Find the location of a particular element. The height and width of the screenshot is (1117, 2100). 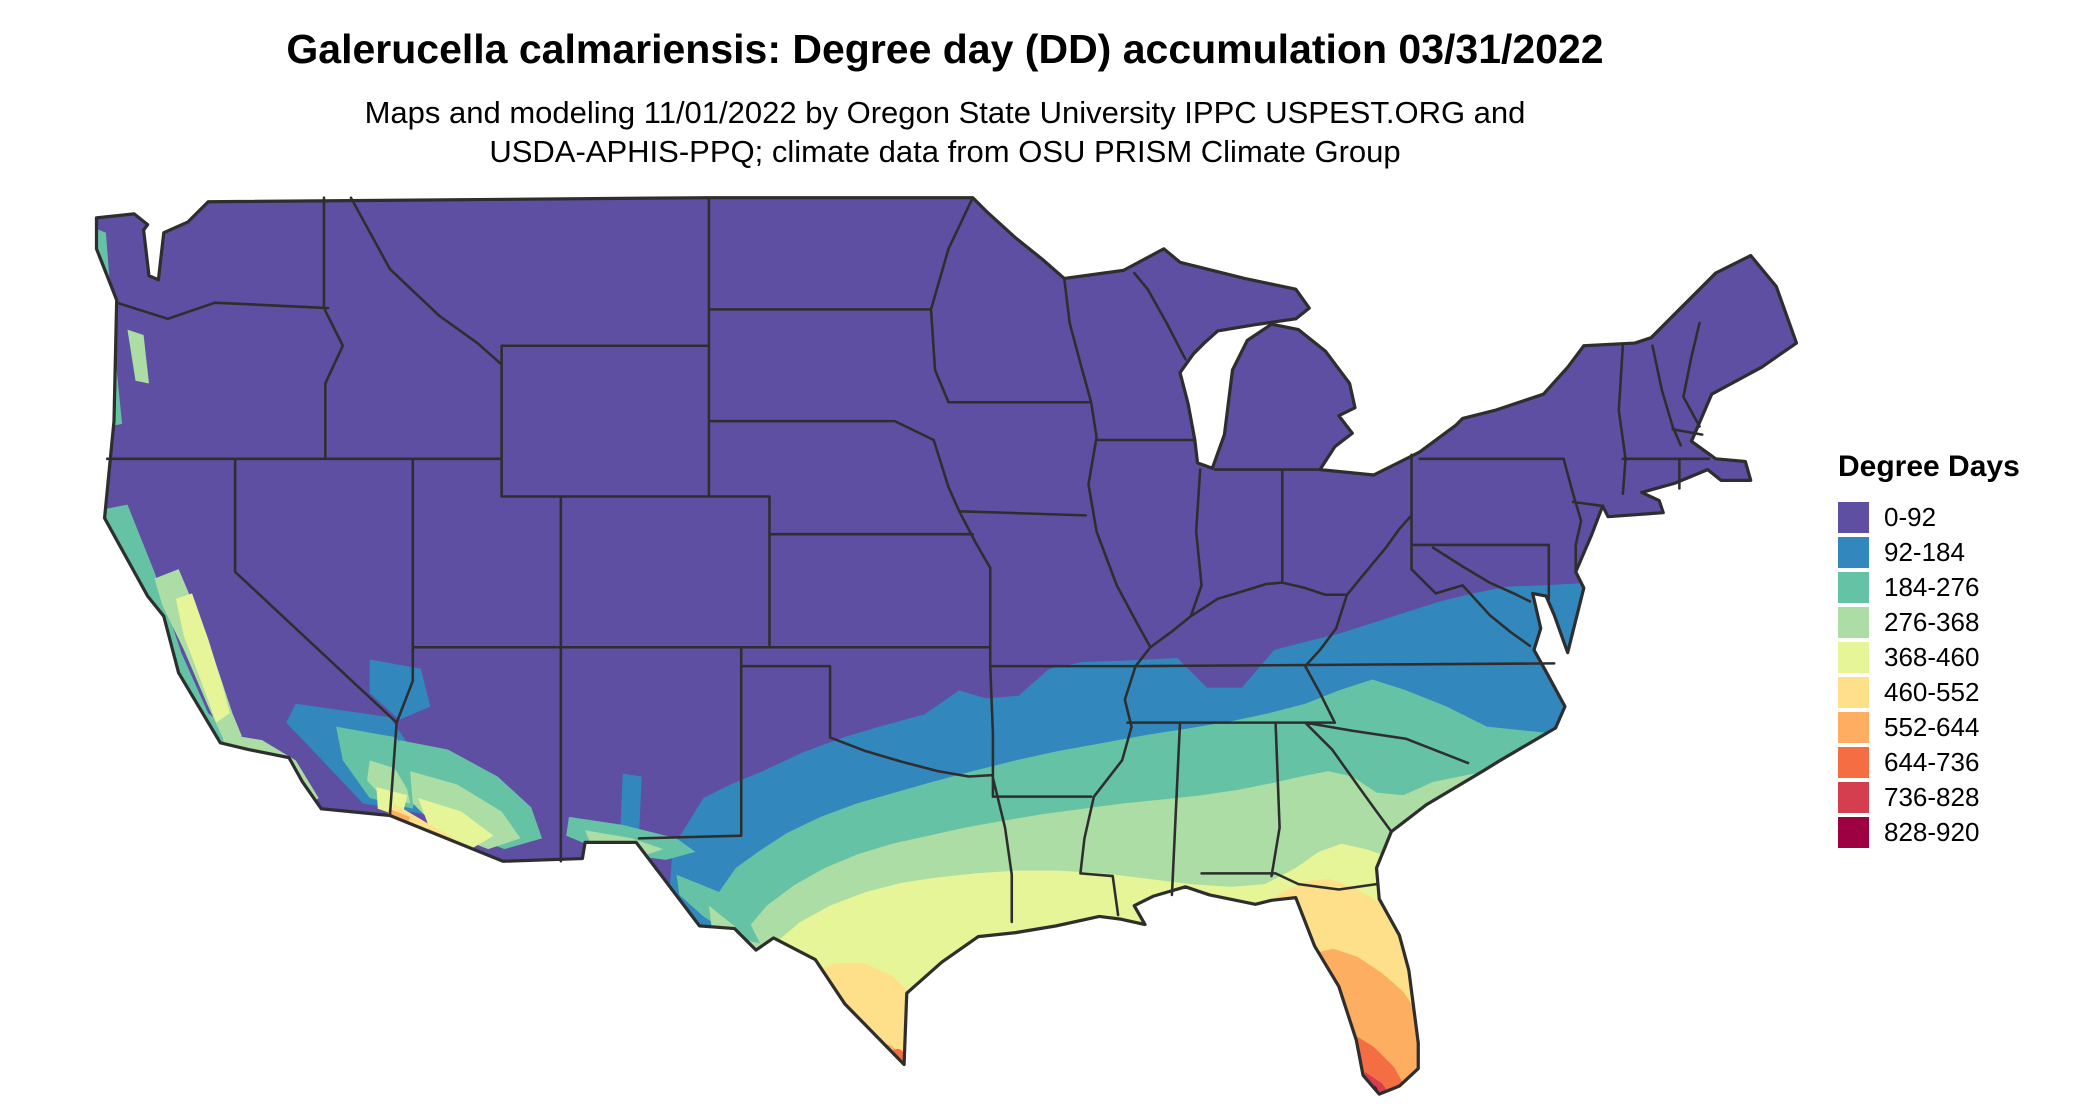

legend-label: 552-644 is located at coordinates (1932, 727).